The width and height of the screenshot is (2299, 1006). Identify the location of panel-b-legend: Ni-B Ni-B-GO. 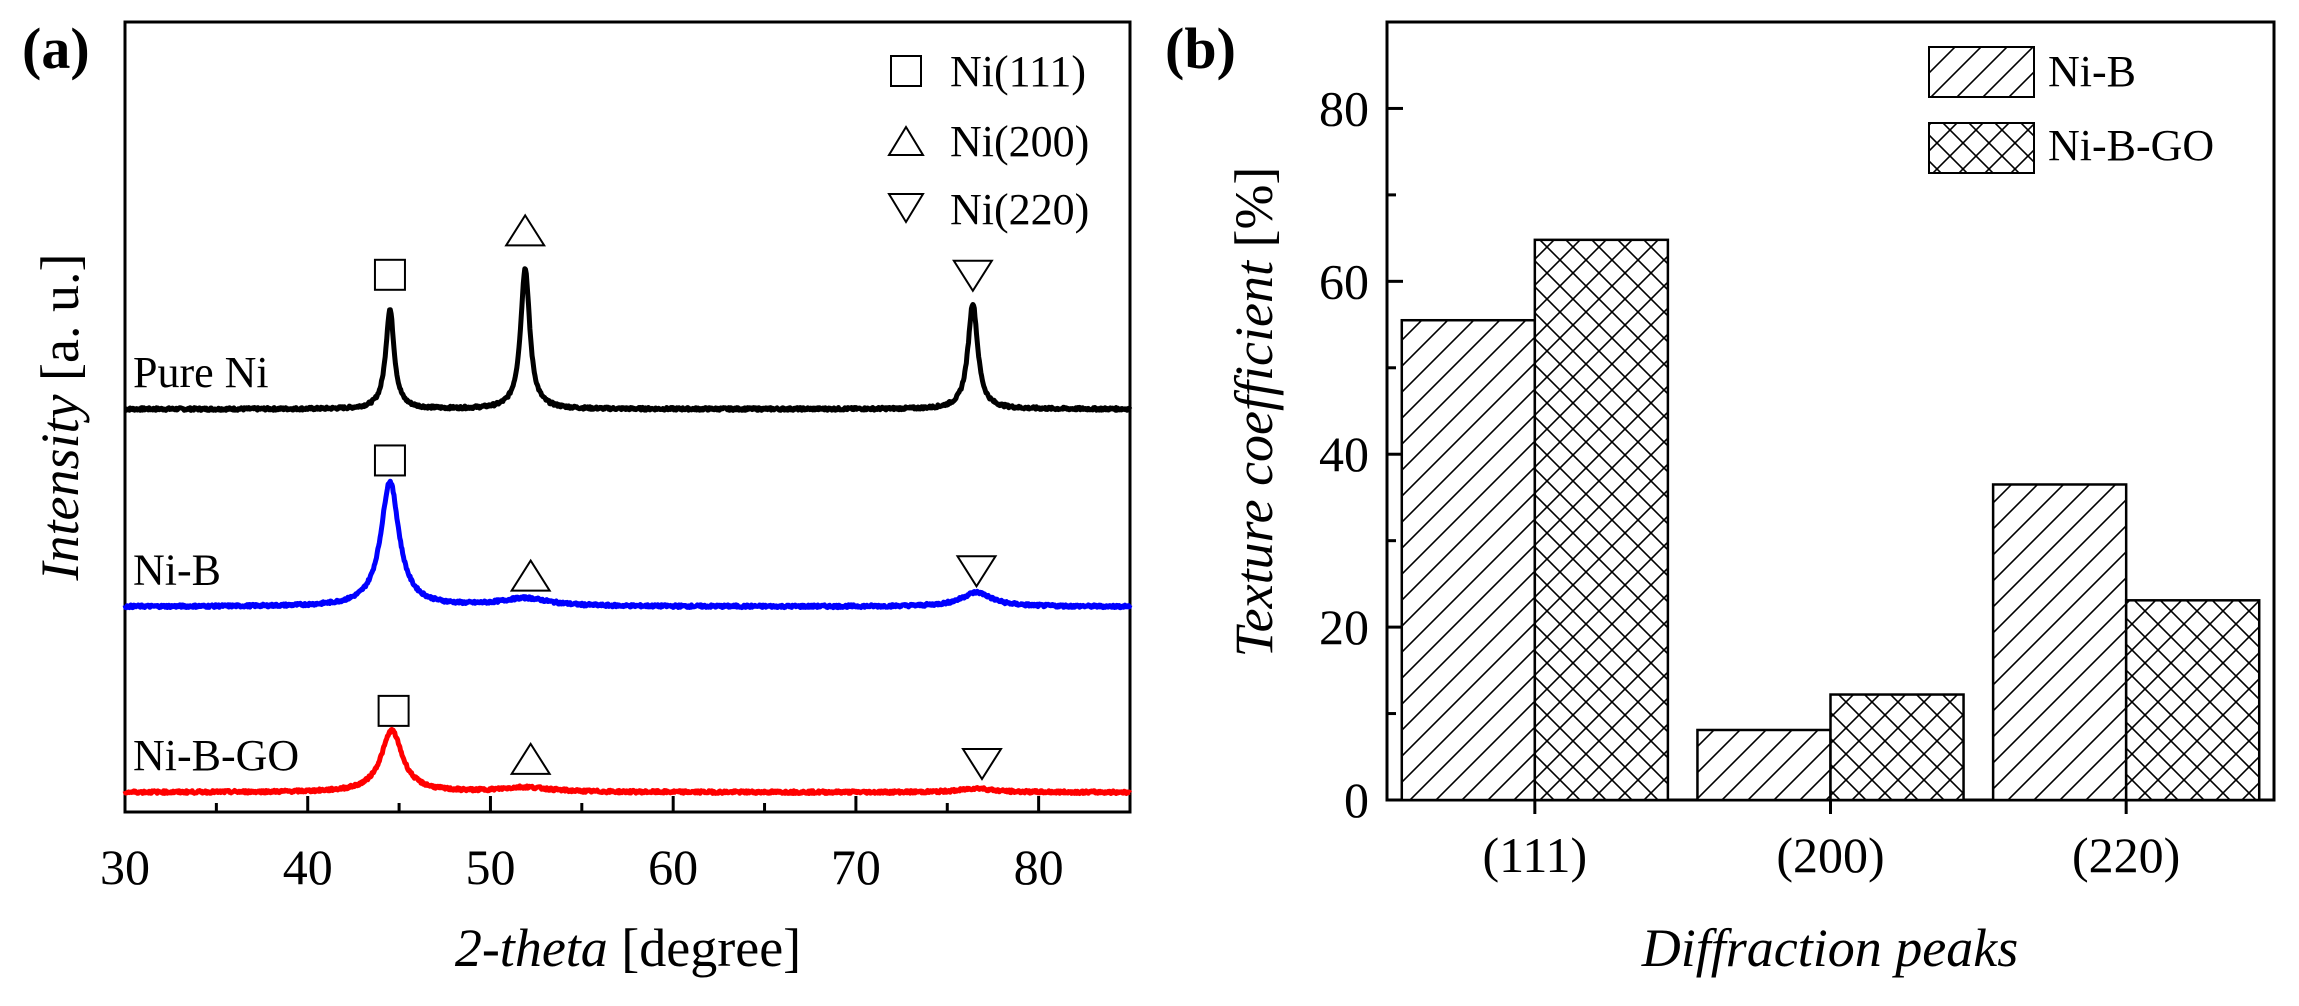
(2071, 110).